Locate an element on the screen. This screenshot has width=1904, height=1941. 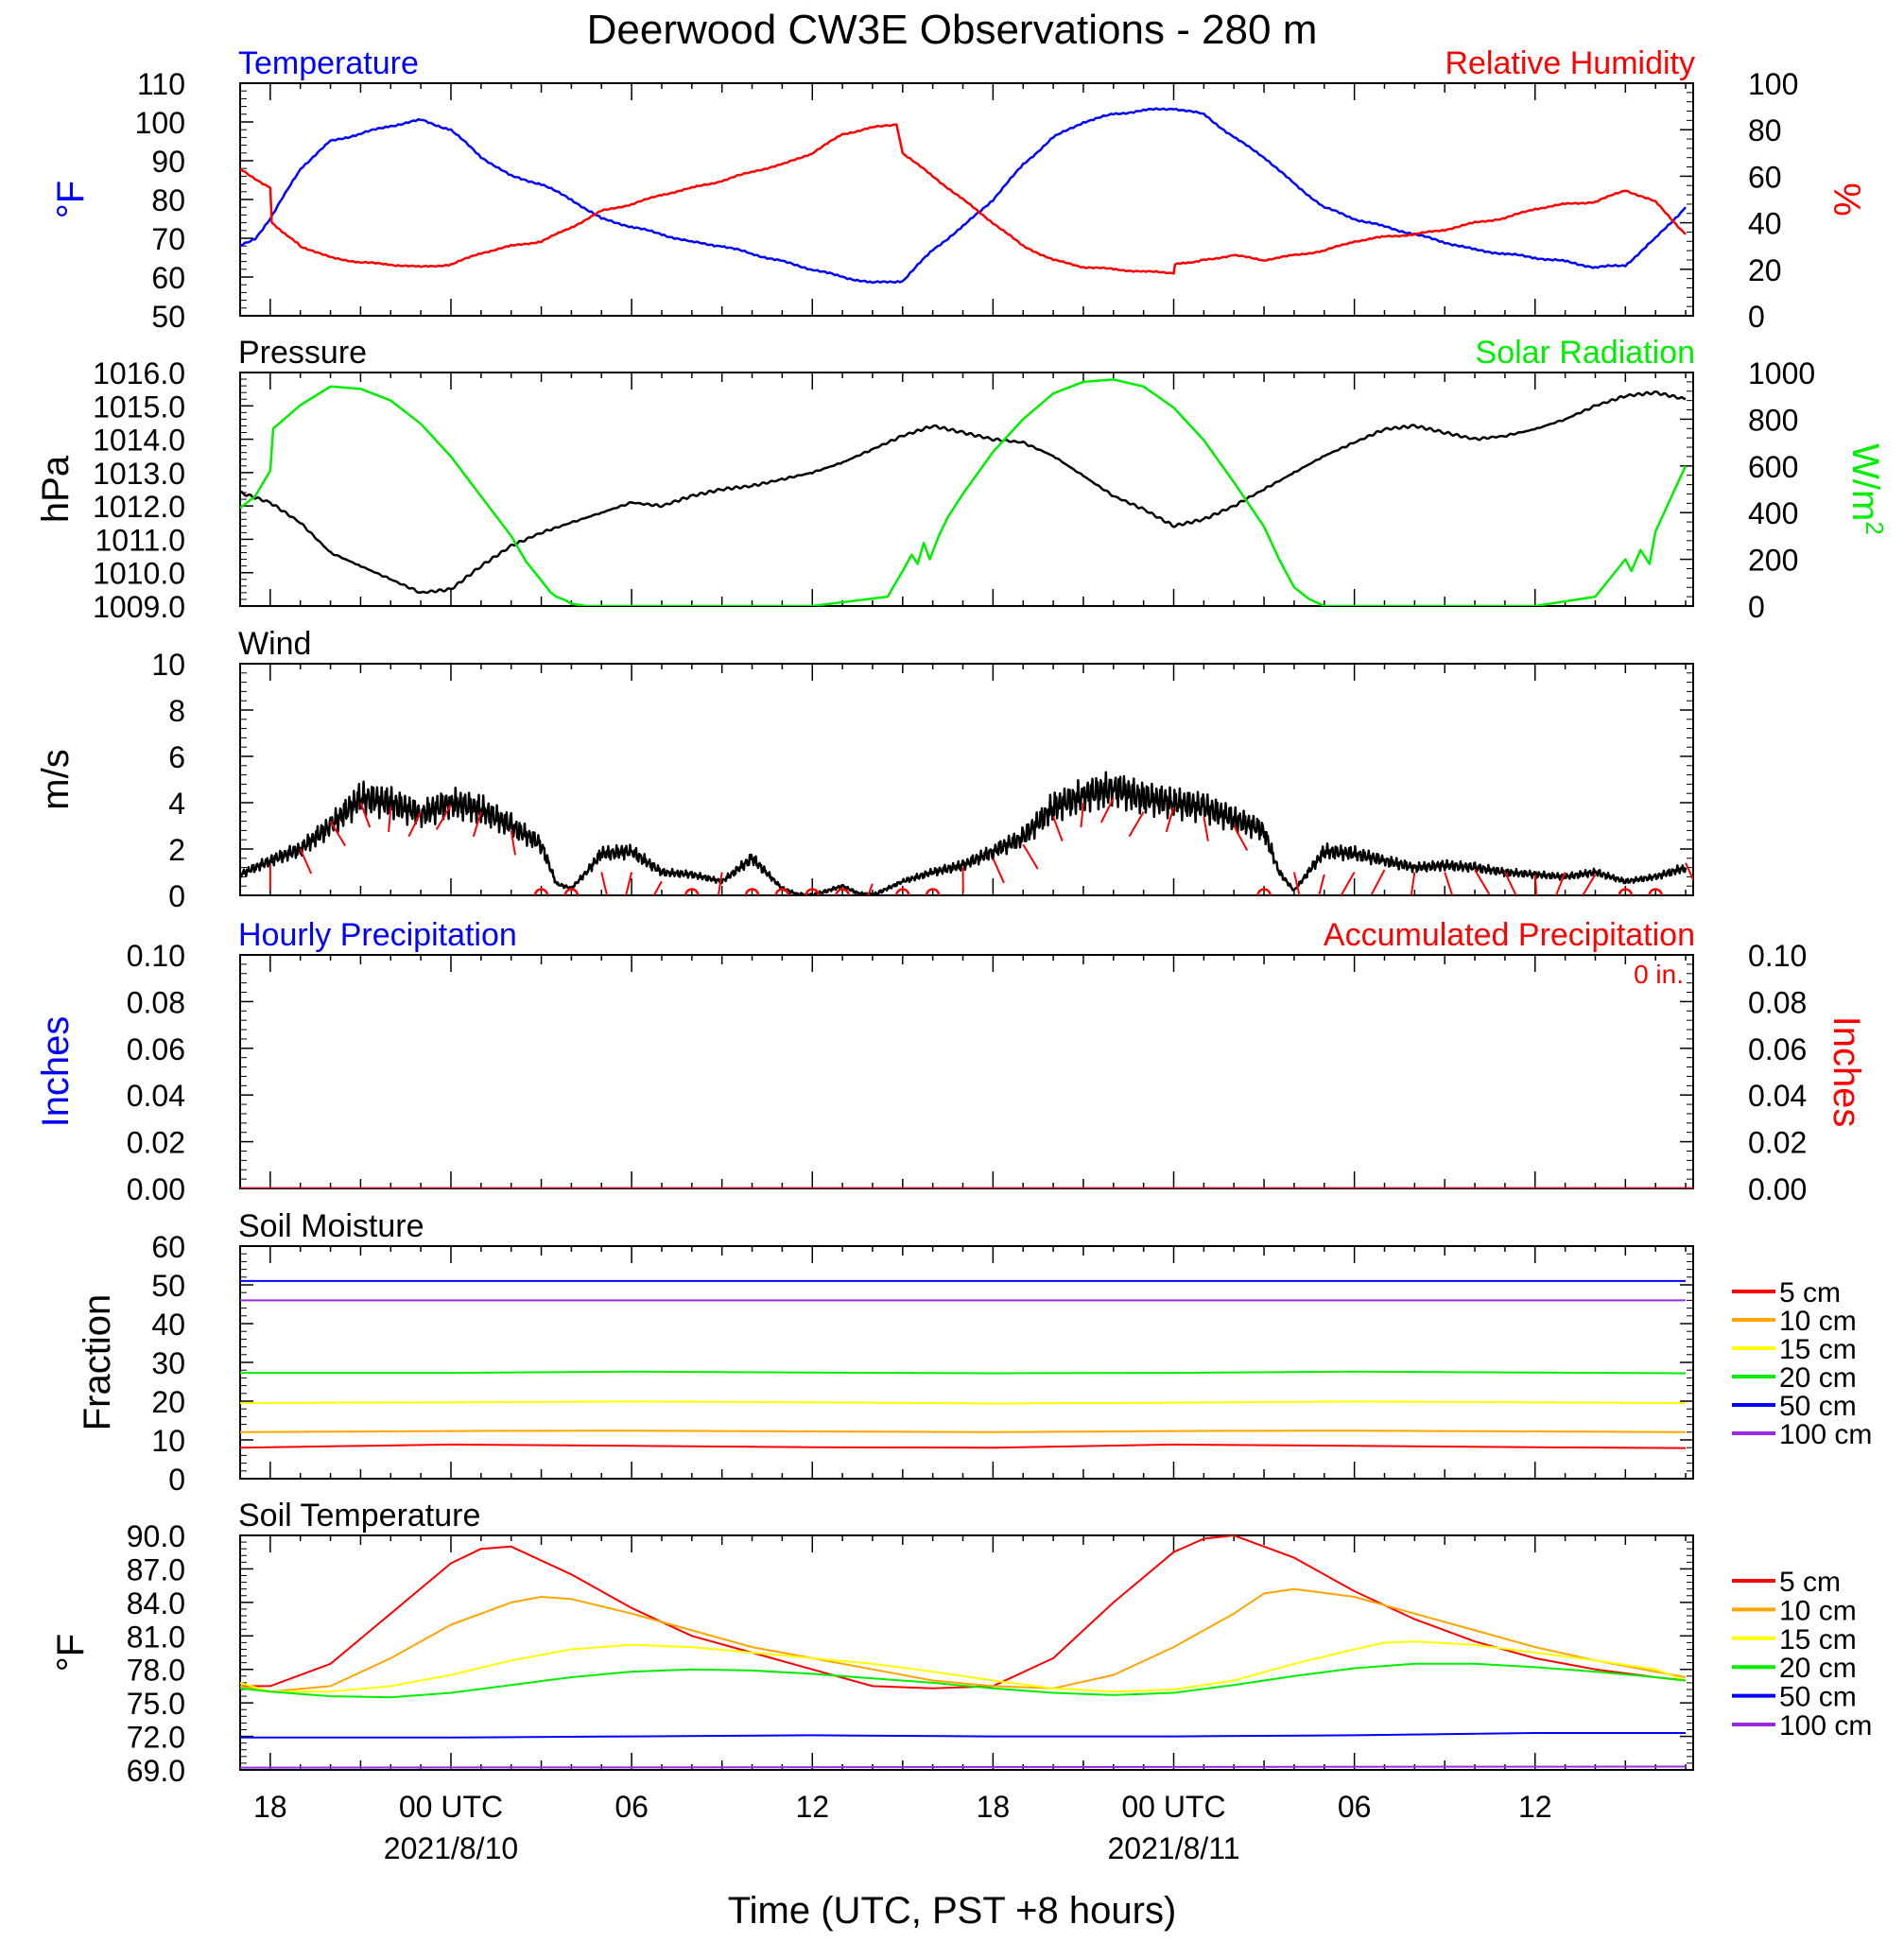
precipitation-ylabel-right: Inches is located at coordinates (1847, 1072).